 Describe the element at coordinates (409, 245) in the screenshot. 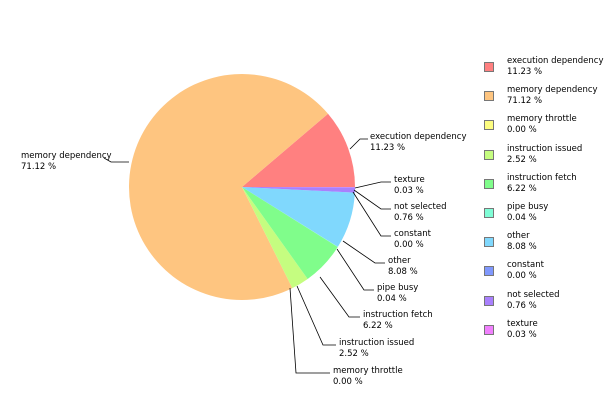

I see `slice-value-label-constant: 0.00 %` at that location.